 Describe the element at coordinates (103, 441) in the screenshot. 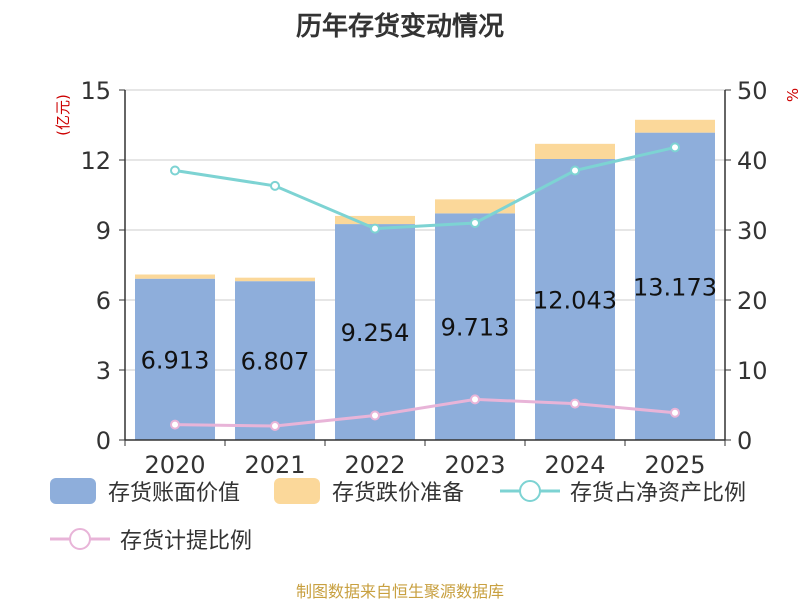

I see `left-tick-label: 0` at that location.